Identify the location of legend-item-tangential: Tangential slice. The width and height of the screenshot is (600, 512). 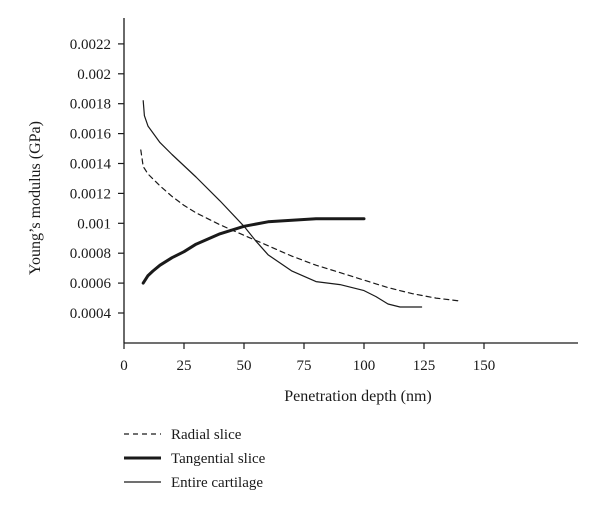
(195, 459).